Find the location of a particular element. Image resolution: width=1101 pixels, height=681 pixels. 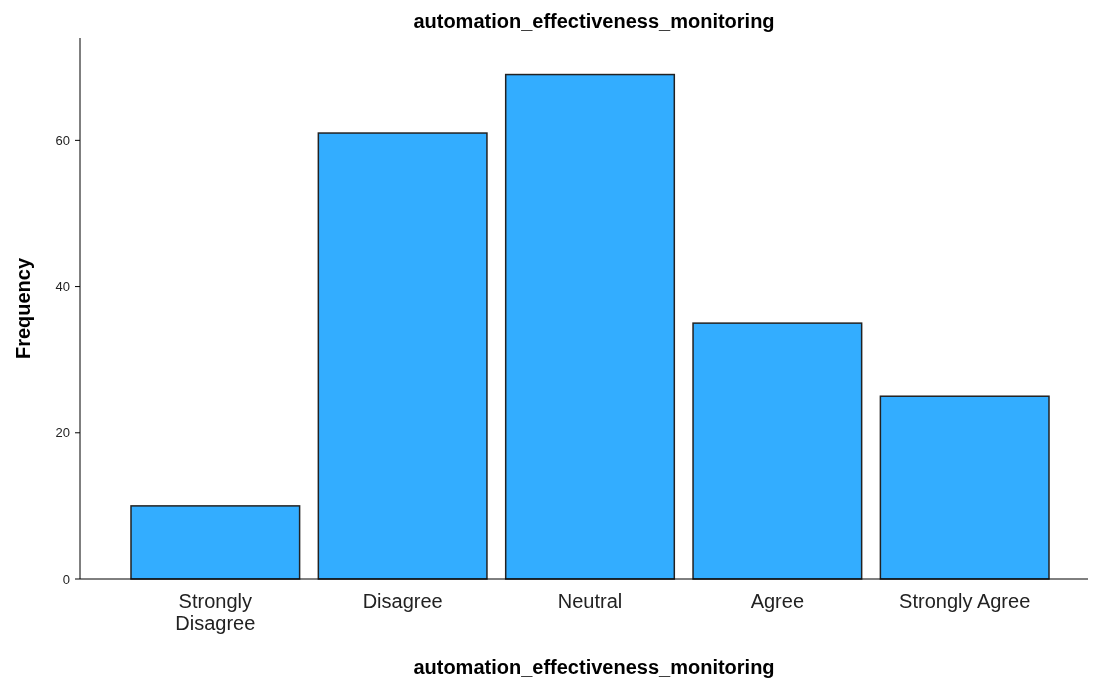

x-tick-label: Agree is located at coordinates (777, 601).